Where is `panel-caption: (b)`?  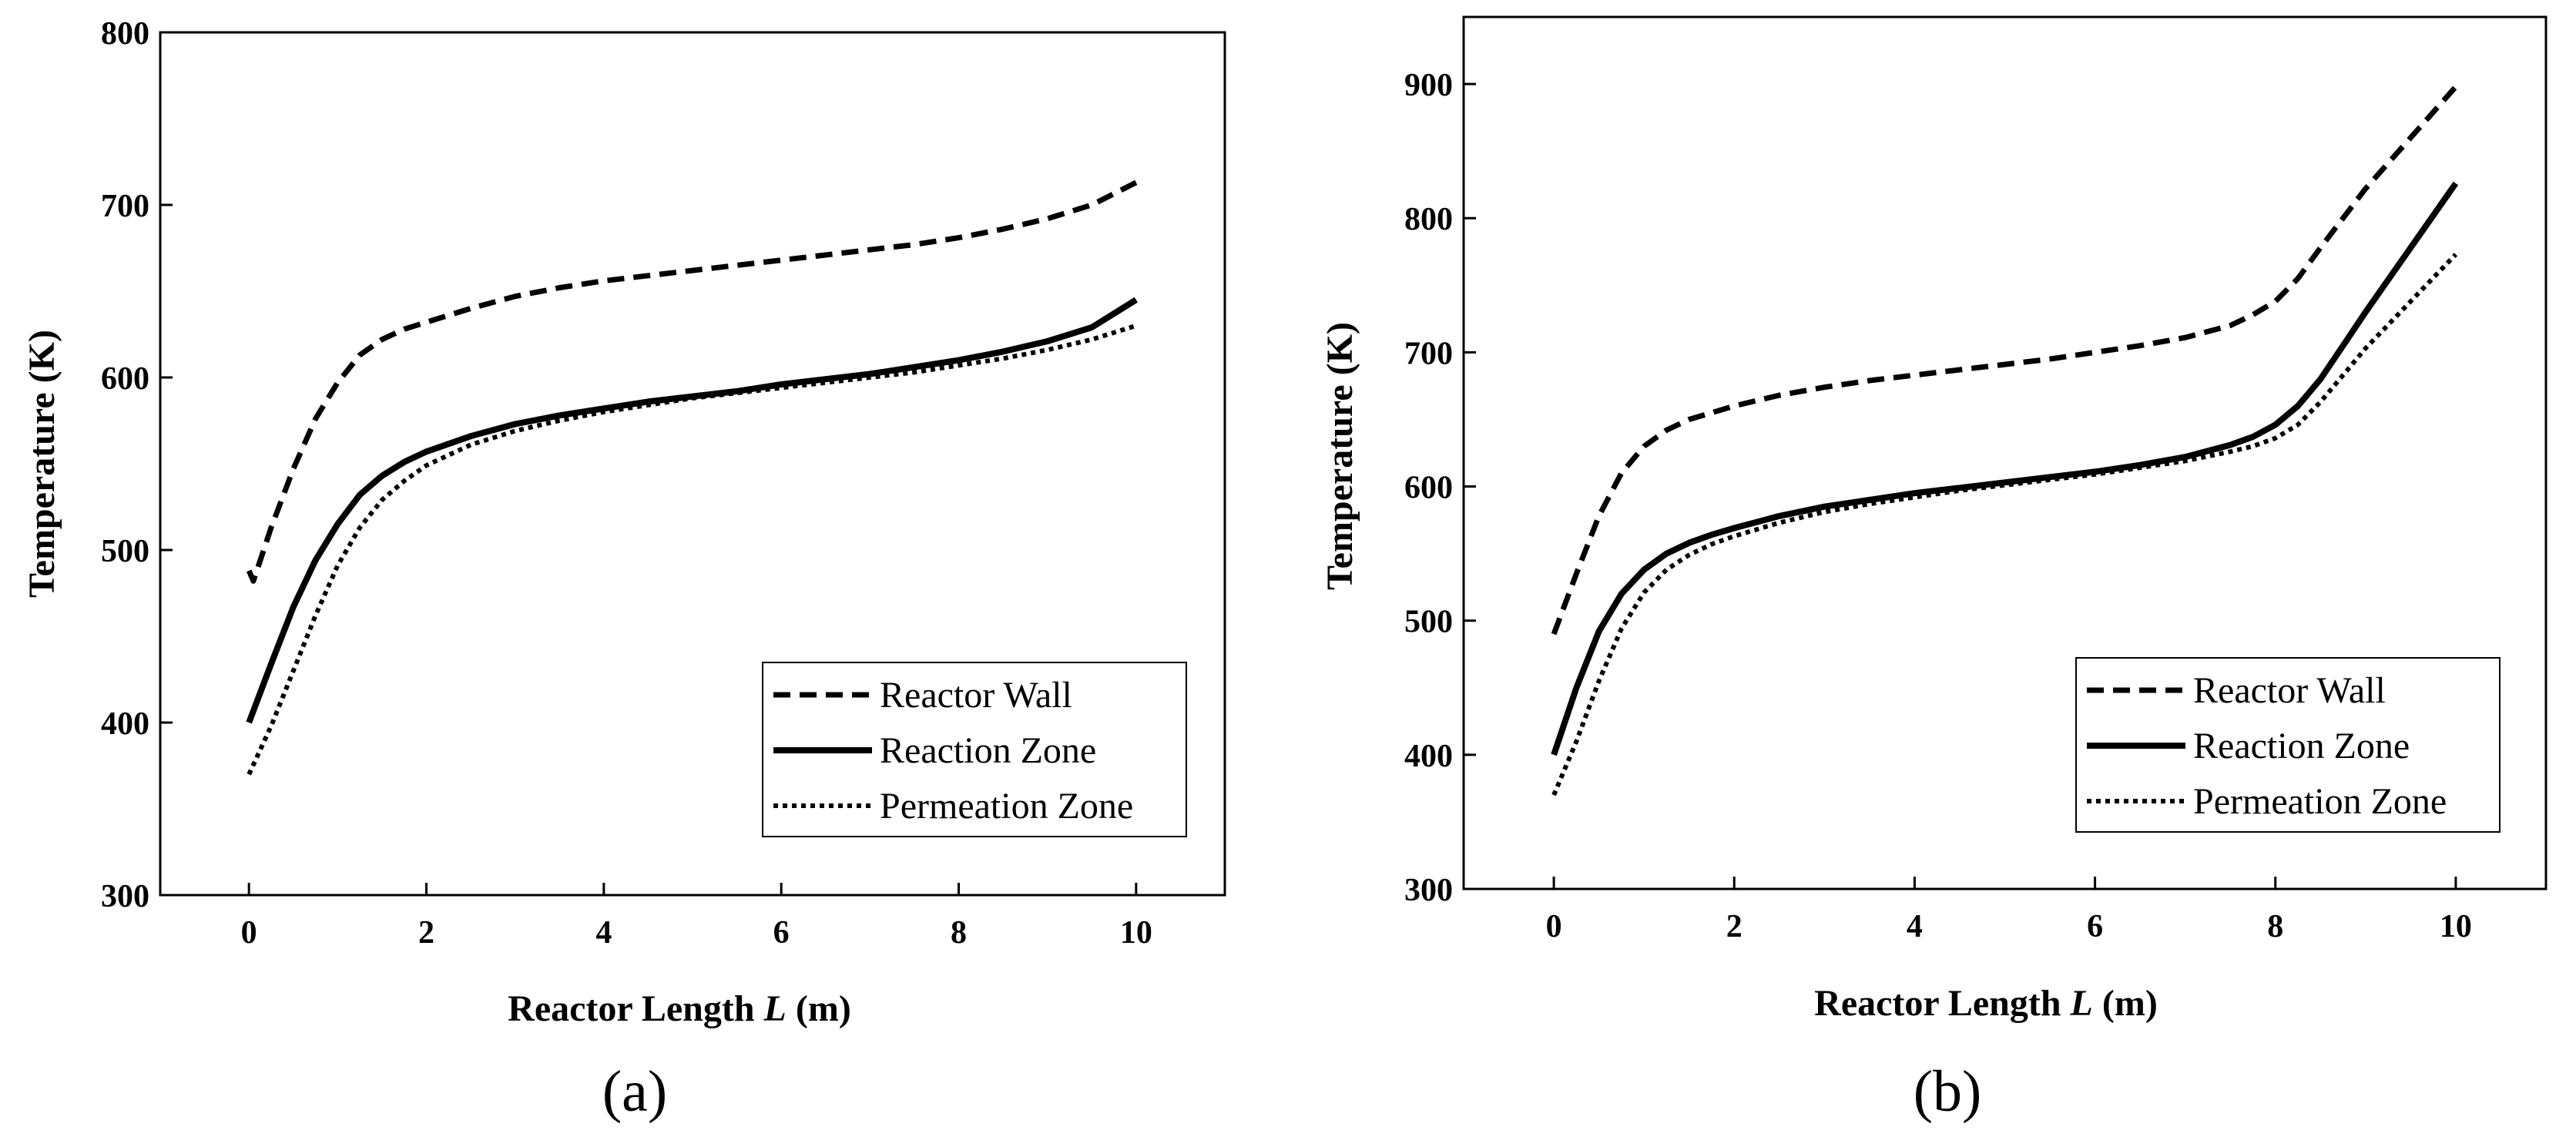 panel-caption: (b) is located at coordinates (1948, 1091).